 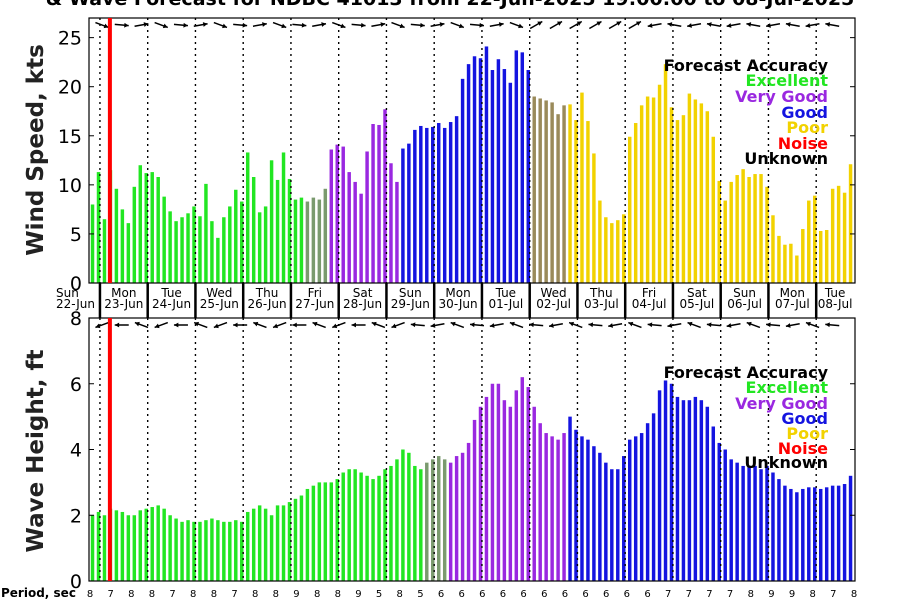 What do you see at coordinates (219, 293) in the screenshot?
I see `day-name-label: Wed` at bounding box center [219, 293].